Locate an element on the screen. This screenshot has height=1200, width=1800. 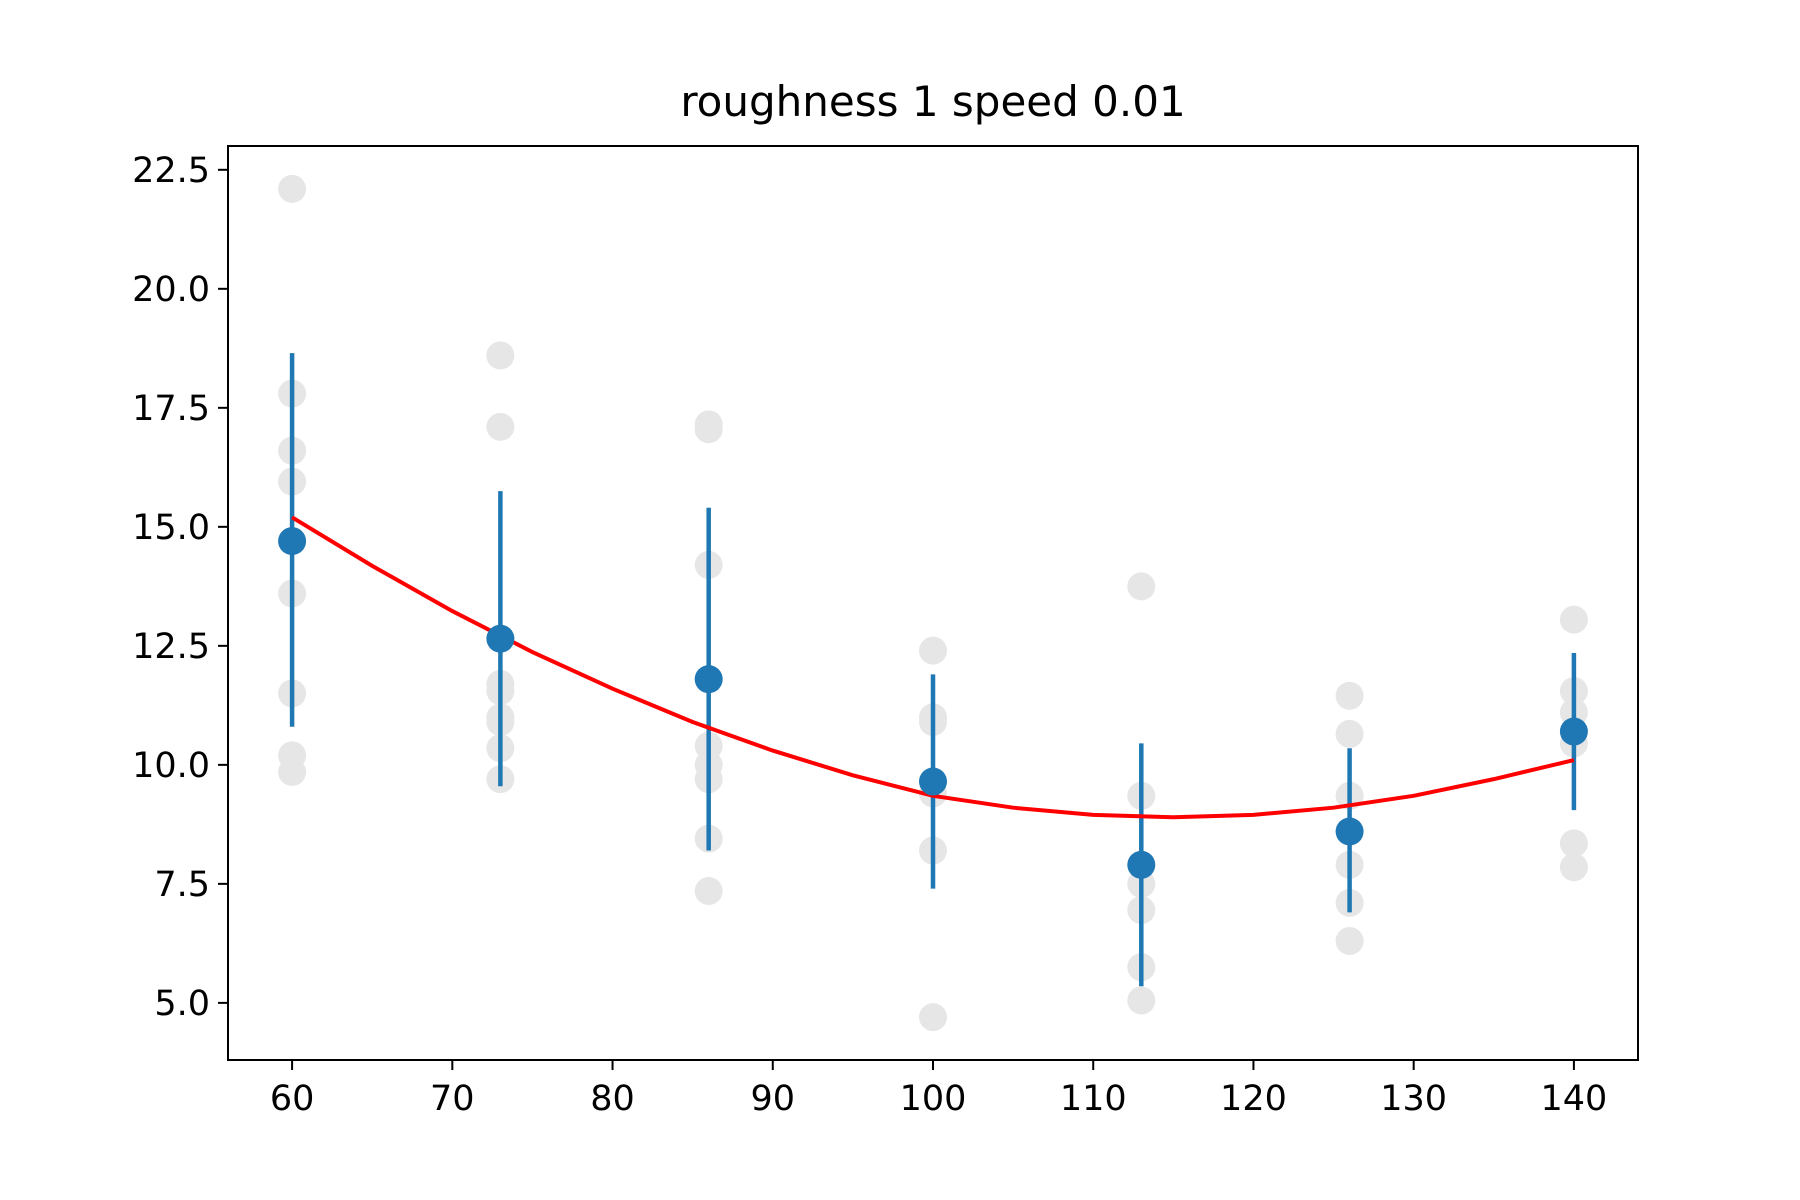
x-tick-label: 140 is located at coordinates (1574, 1099).